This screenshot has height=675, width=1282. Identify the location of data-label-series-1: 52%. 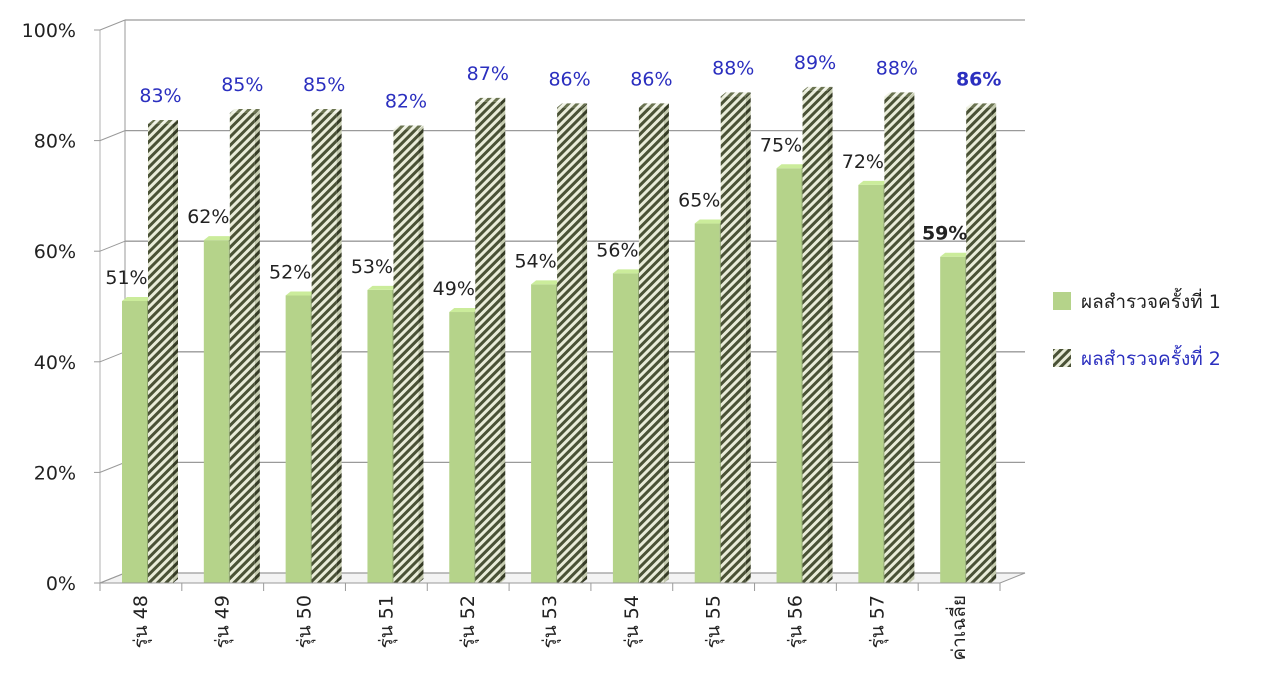
(290, 272).